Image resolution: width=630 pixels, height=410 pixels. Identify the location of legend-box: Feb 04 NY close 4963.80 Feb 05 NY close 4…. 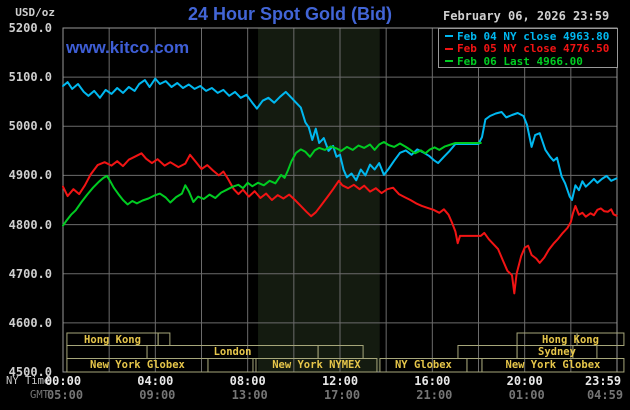
(528, 48).